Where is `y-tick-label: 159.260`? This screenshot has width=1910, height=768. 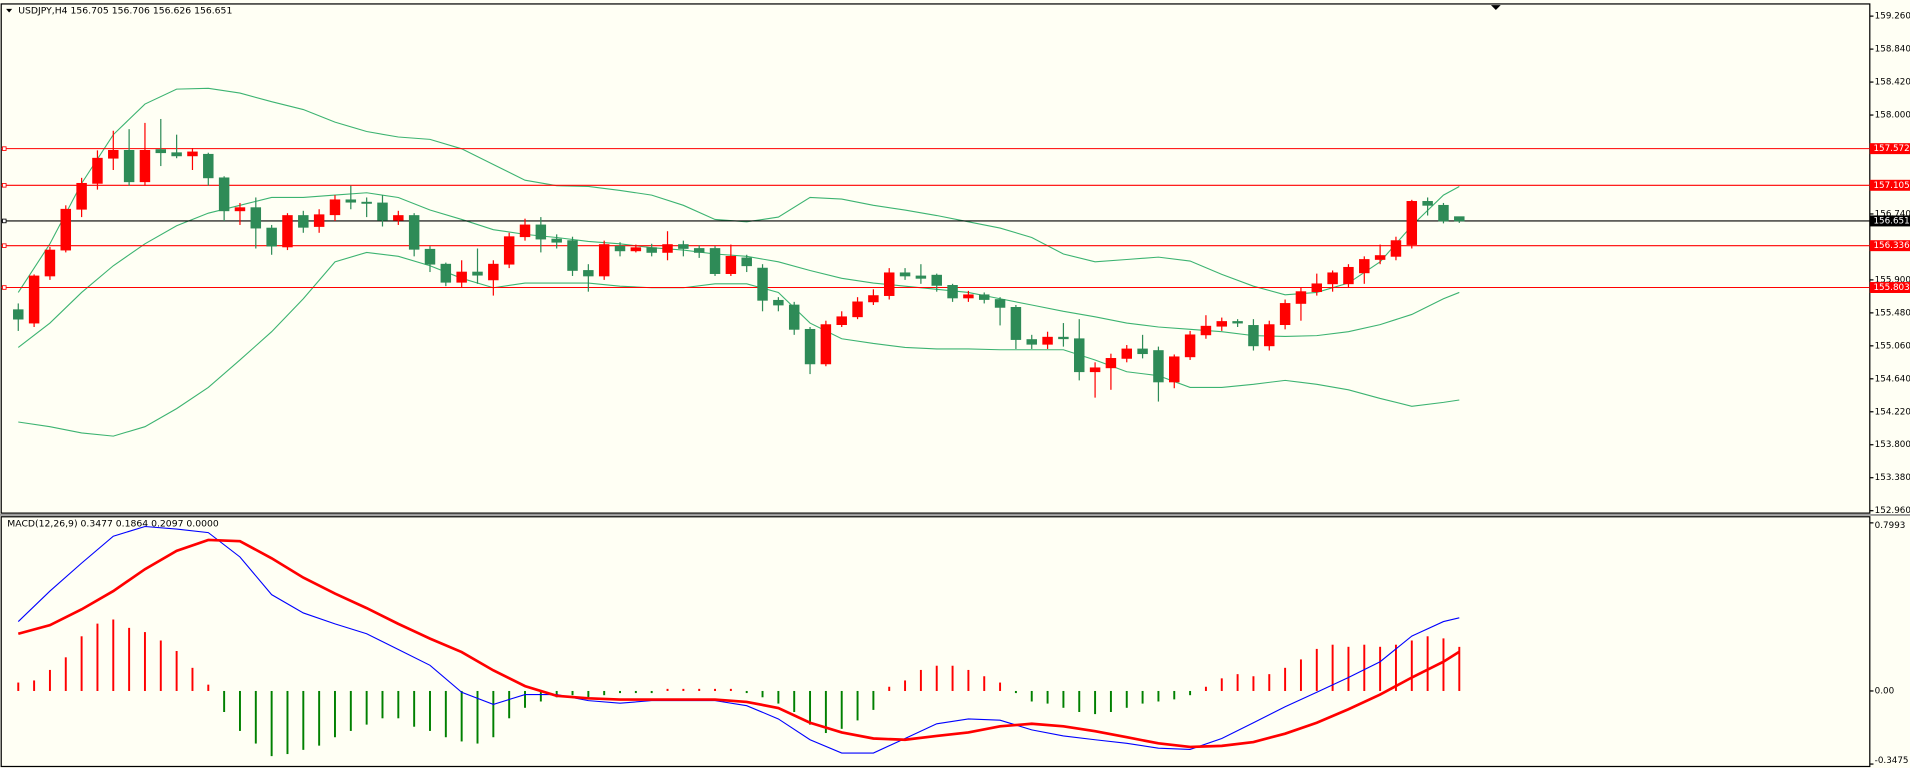
y-tick-label: 159.260 is located at coordinates (1892, 17).